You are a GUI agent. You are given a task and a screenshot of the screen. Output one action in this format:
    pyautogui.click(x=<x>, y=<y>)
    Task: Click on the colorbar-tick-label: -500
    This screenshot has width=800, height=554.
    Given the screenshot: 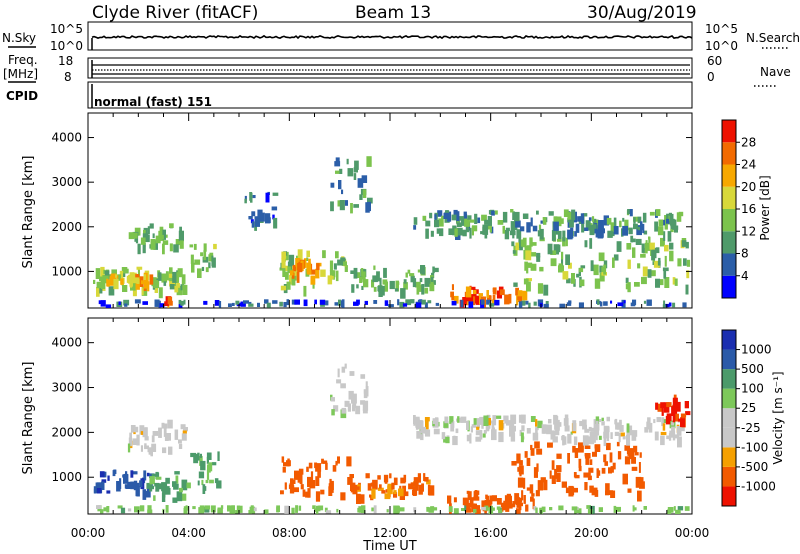 What is the action you would take?
    pyautogui.click(x=754, y=467)
    